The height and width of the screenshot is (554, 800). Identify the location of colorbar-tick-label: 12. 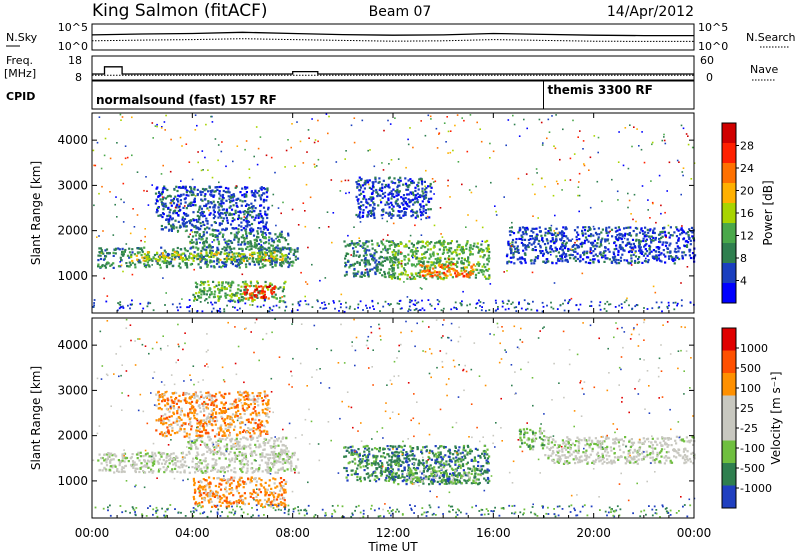
(747, 236).